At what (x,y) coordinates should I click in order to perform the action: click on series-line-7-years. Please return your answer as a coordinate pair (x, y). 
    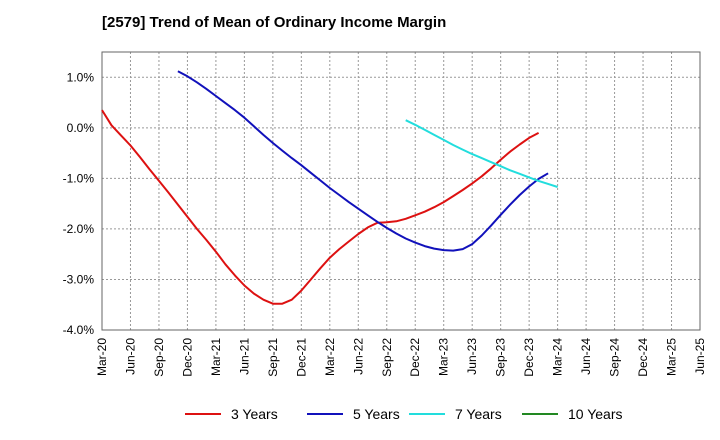
    Looking at the image, I should click on (481, 153).